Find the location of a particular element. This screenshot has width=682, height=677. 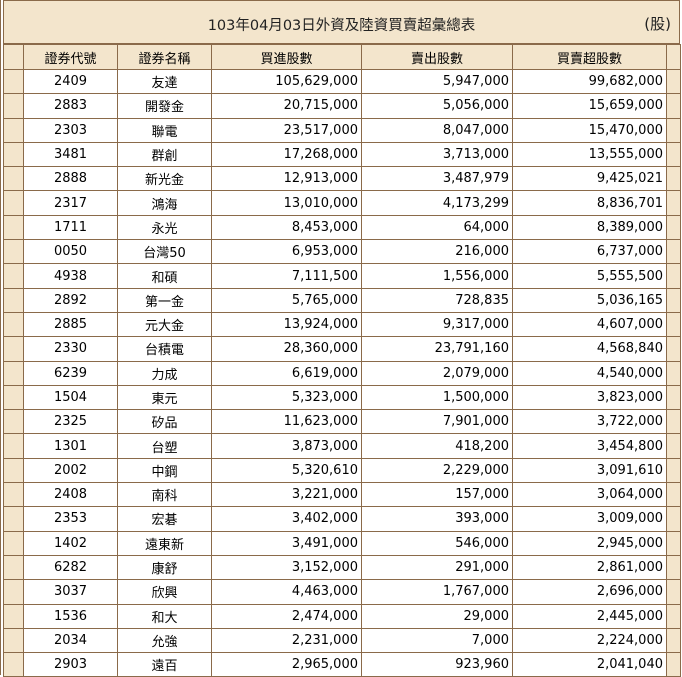

net-shares-cell: 3,091,610 is located at coordinates (589, 470).